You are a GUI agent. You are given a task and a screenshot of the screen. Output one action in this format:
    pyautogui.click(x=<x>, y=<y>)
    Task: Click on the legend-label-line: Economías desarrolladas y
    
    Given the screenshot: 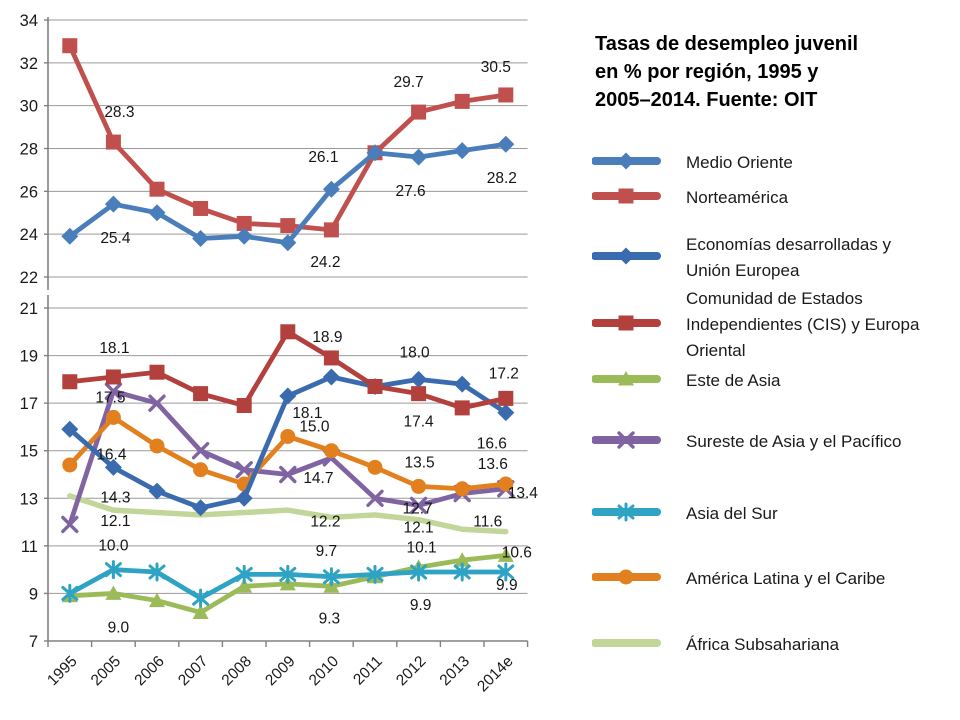 What is the action you would take?
    pyautogui.click(x=789, y=244)
    